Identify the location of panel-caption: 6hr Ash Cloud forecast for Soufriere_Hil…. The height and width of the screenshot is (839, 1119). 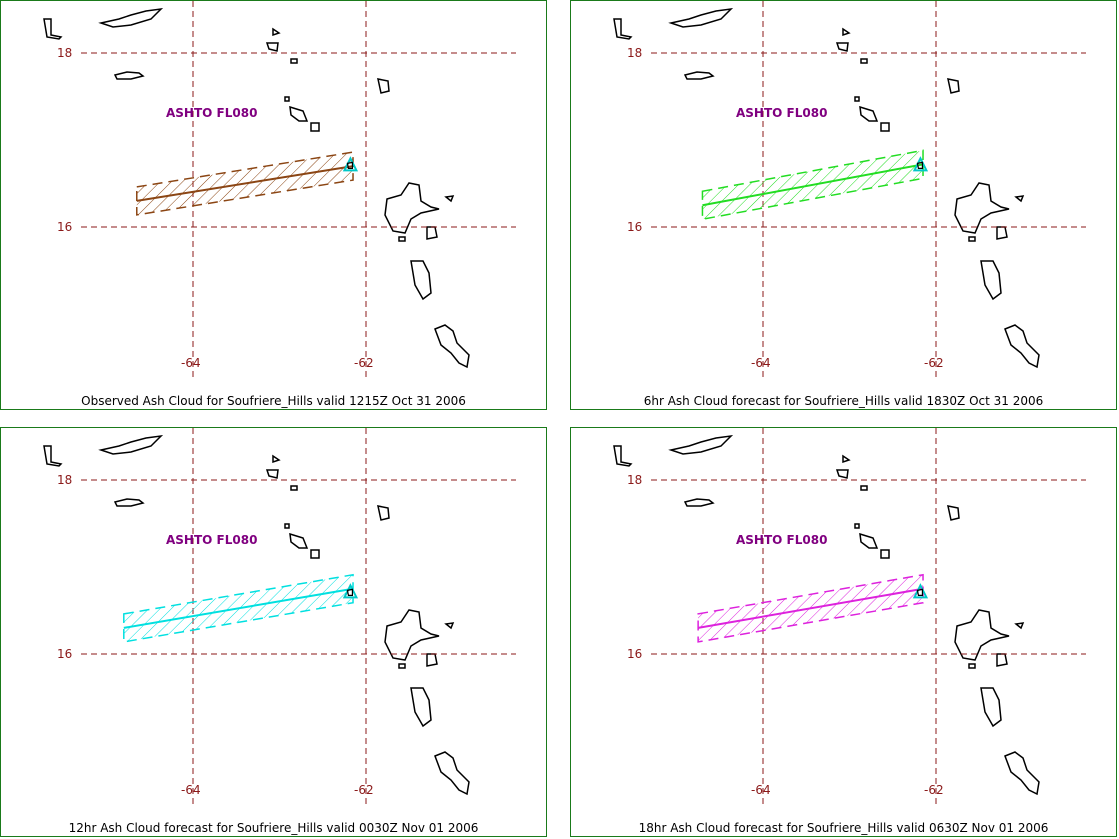
(843, 401).